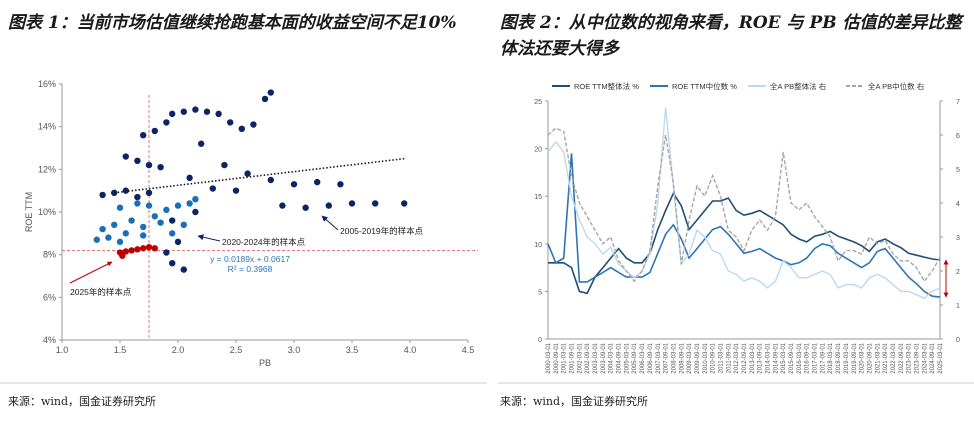 The image size is (974, 422). Describe the element at coordinates (798, 86) in the screenshot. I see `legend-label: 全A PB整体法 右` at that location.